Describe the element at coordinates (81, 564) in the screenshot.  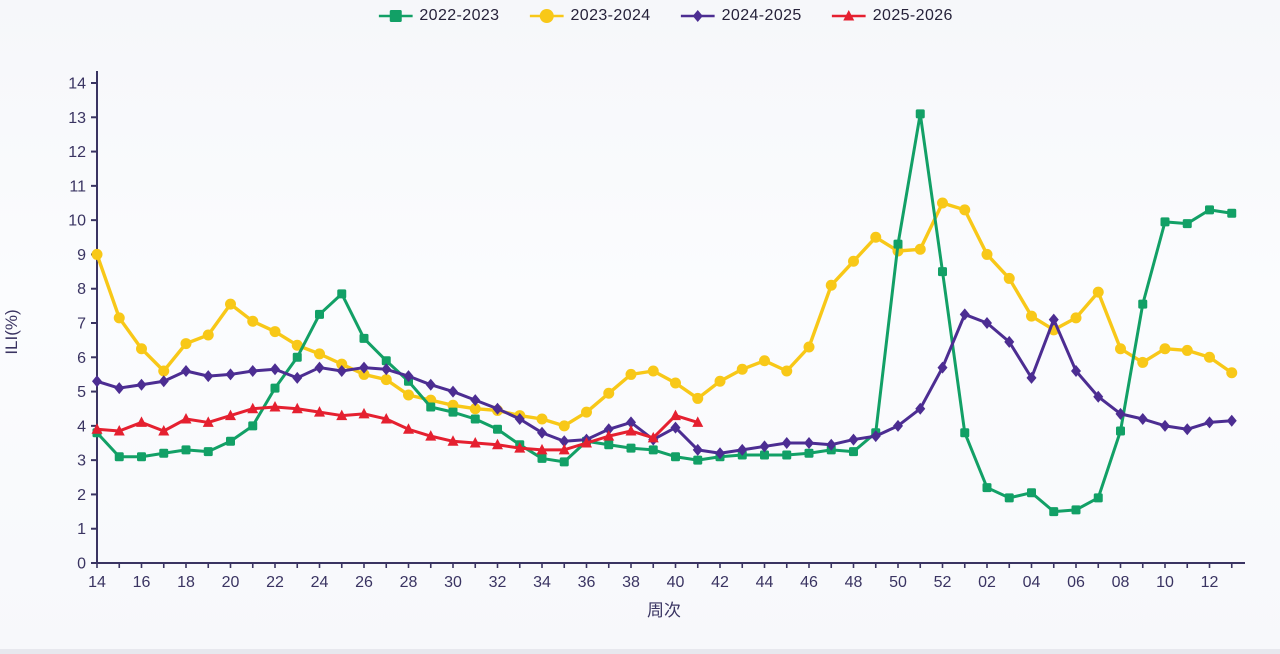
I see `y-tick-label: 0` at that location.